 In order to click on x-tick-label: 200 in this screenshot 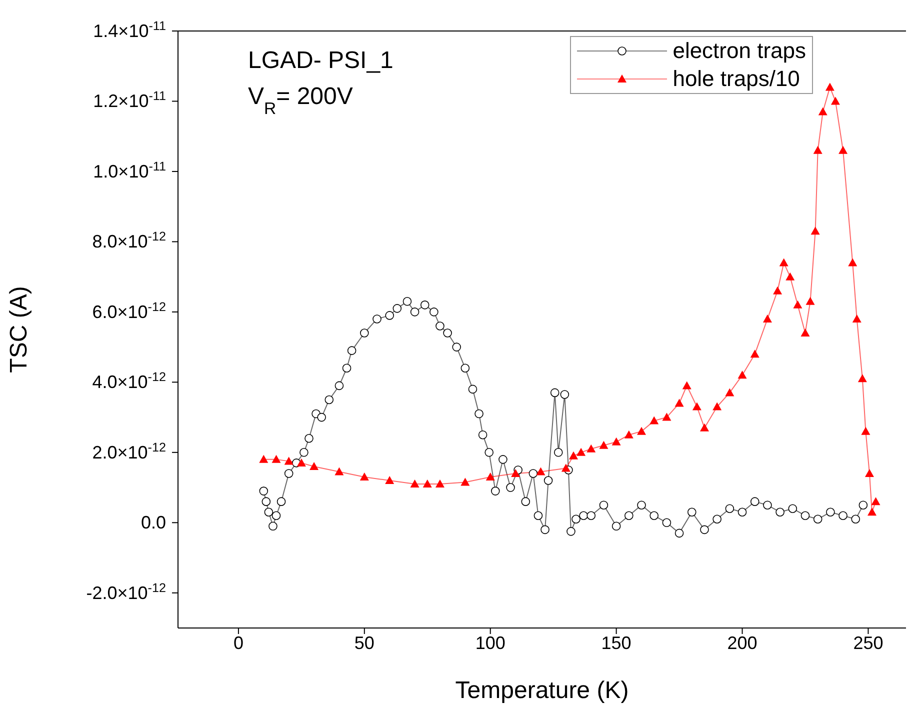, I will do `click(742, 642)`.